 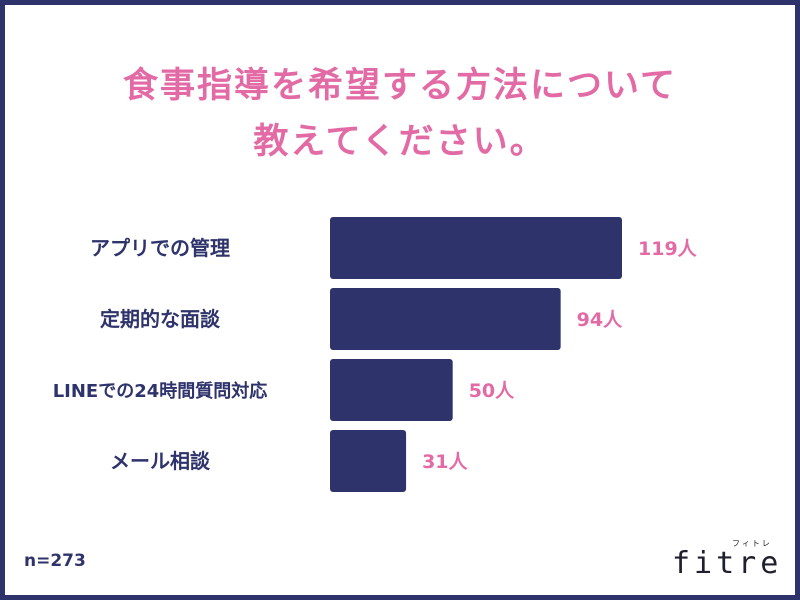 What do you see at coordinates (492, 391) in the screenshot?
I see `value-label-2: 50人` at bounding box center [492, 391].